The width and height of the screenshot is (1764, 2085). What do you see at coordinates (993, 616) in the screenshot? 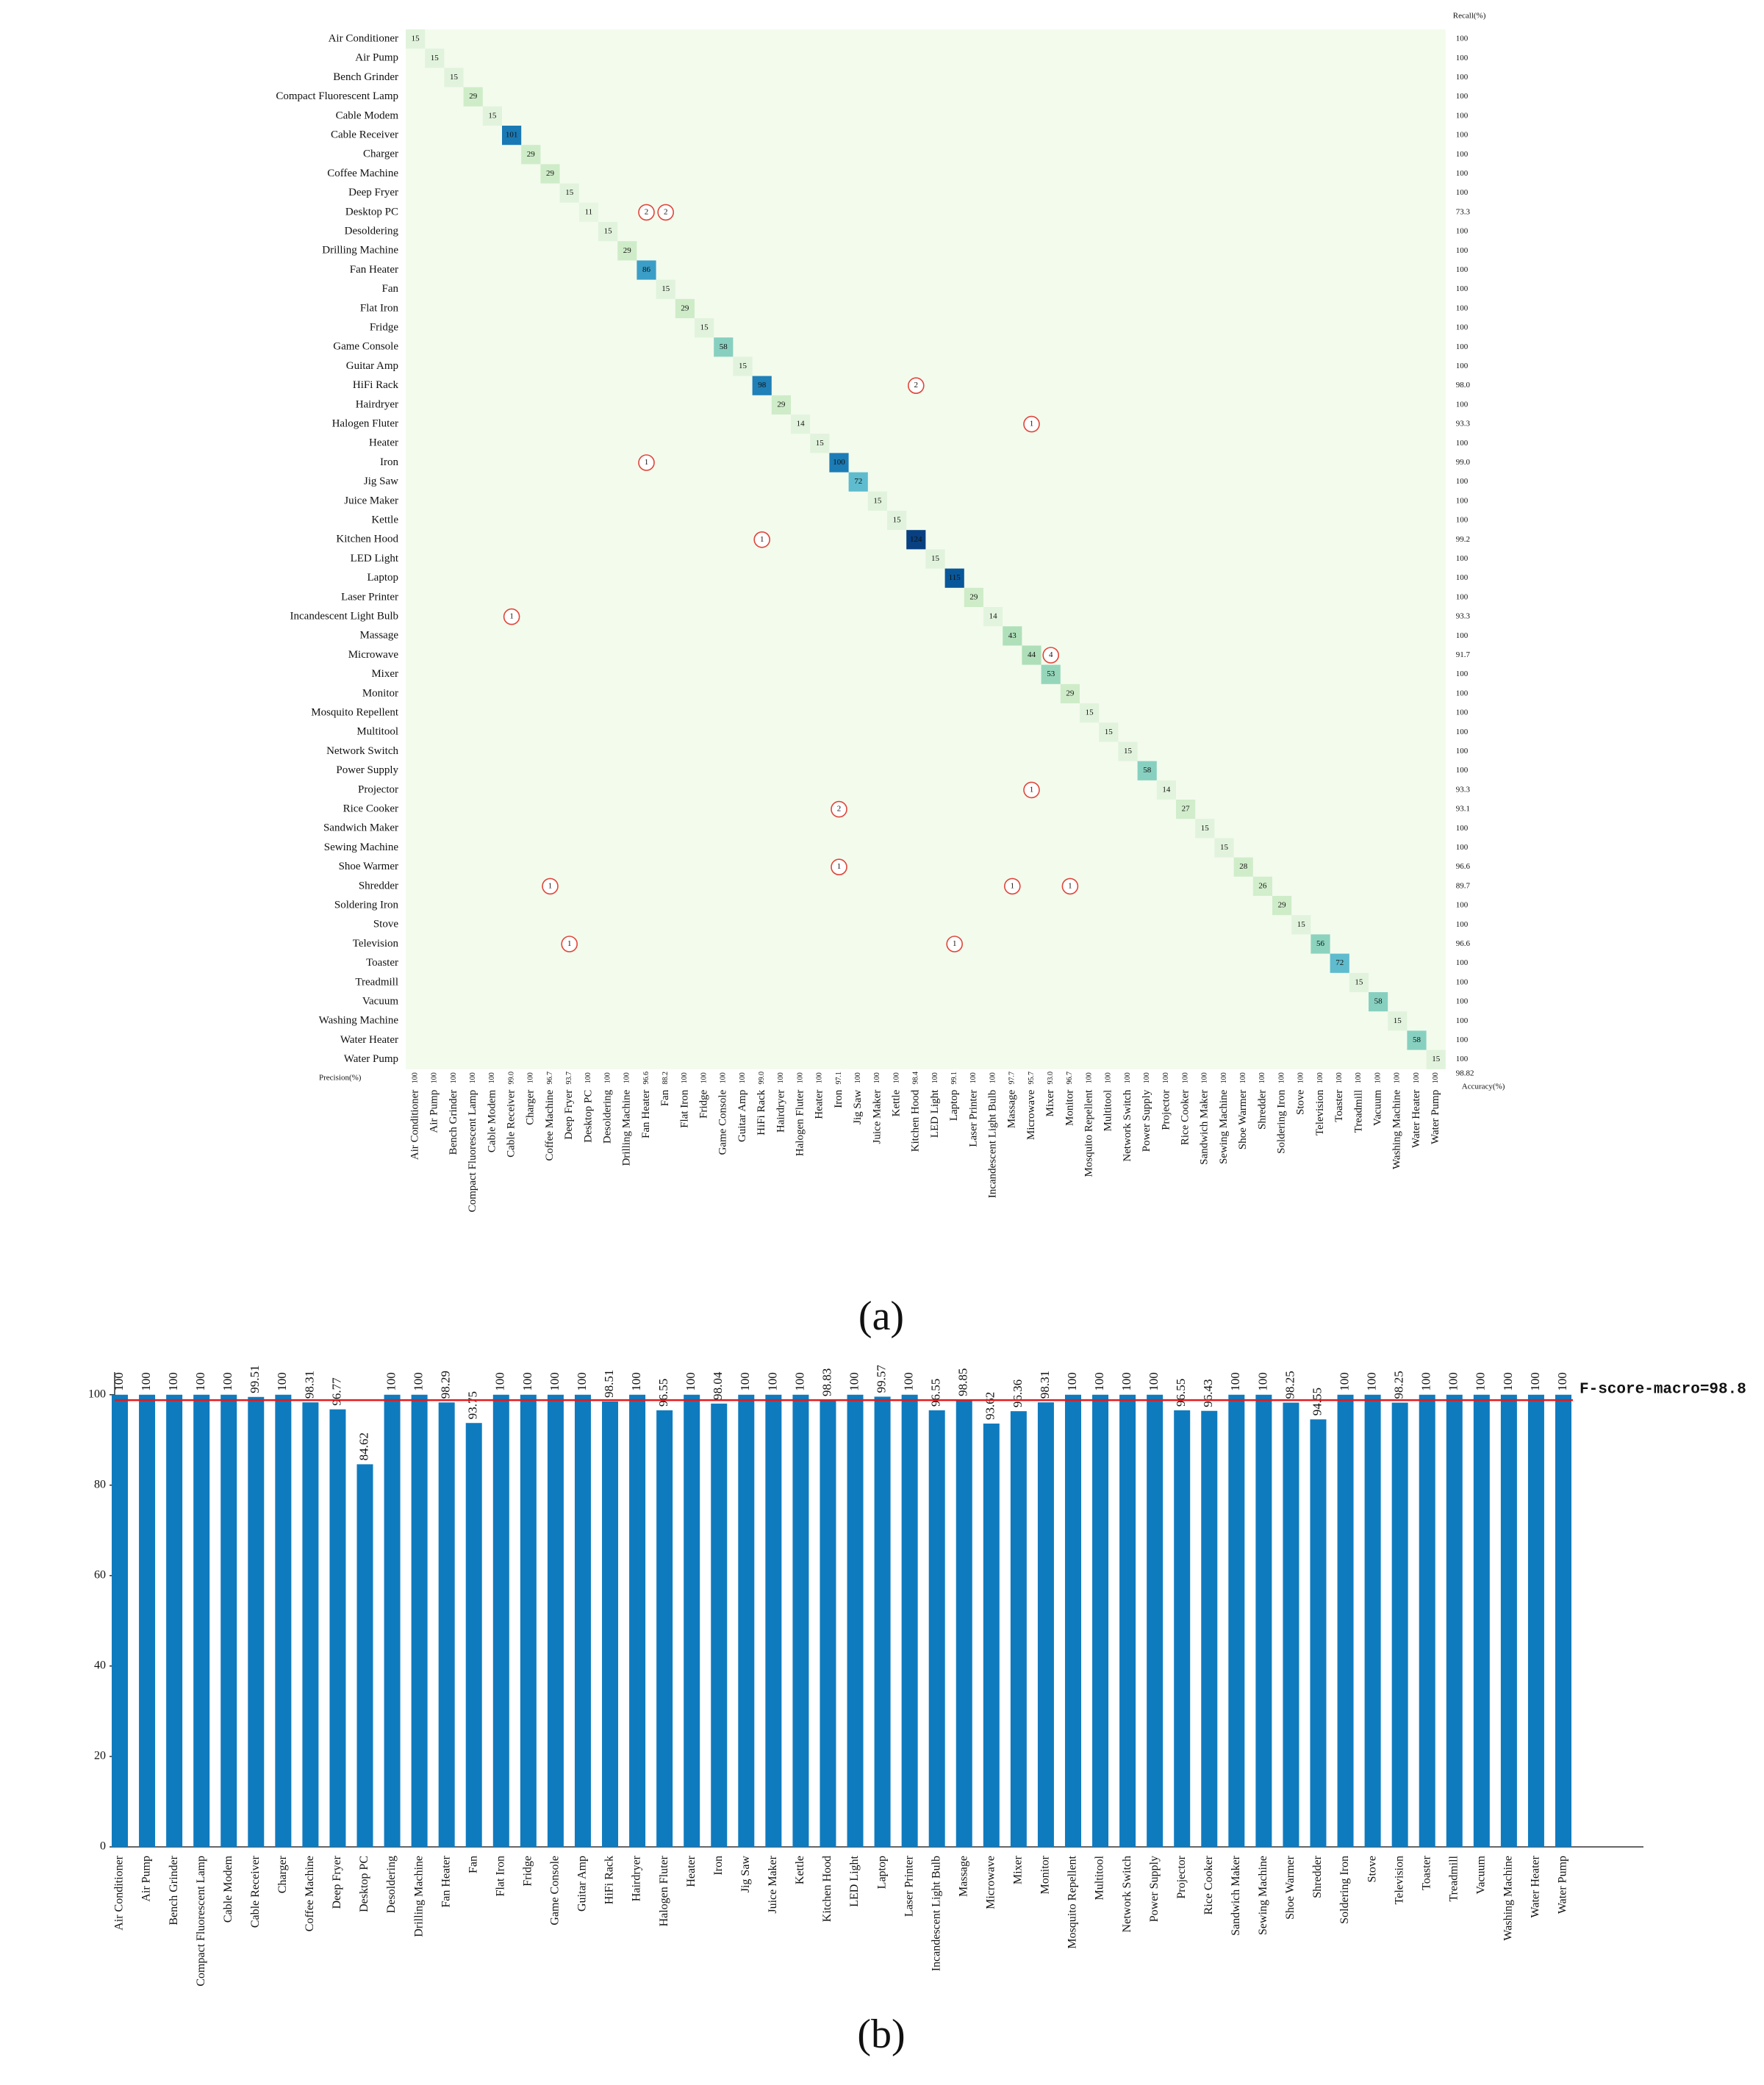
I see `cell-value: 14` at bounding box center [993, 616].